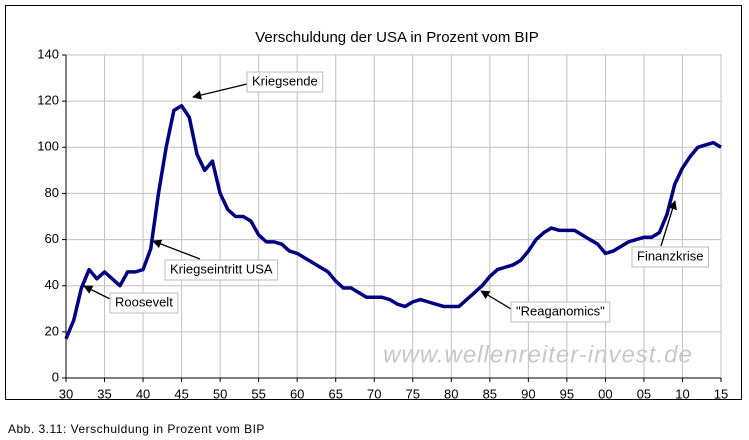 Image resolution: width=749 pixels, height=440 pixels. I want to click on annotation-text: Finanzkrise, so click(670, 255).